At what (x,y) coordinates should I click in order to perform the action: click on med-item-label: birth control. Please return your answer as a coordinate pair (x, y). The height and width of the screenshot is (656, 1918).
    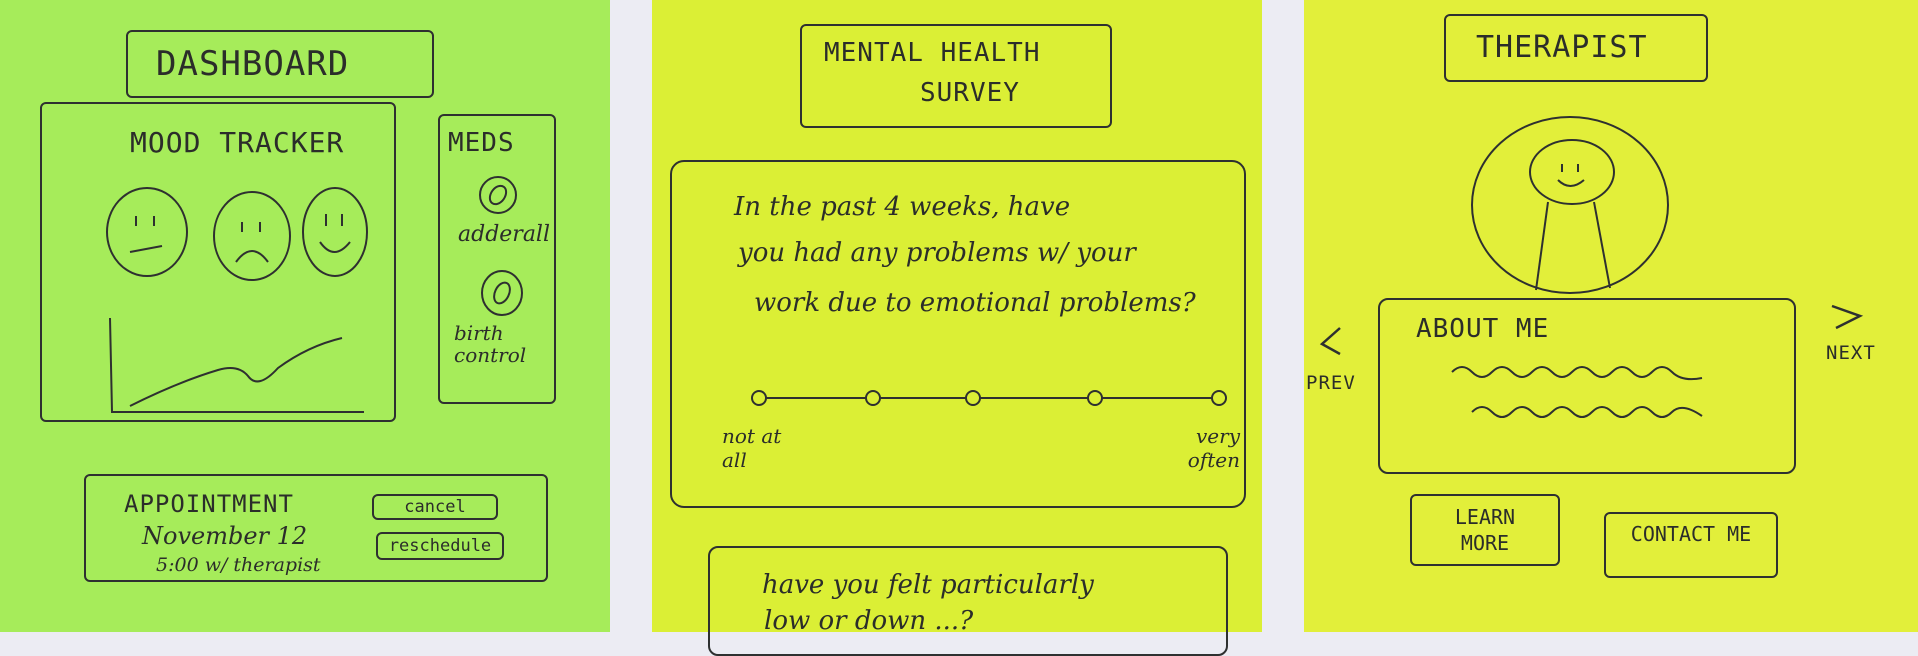
    Looking at the image, I should click on (490, 344).